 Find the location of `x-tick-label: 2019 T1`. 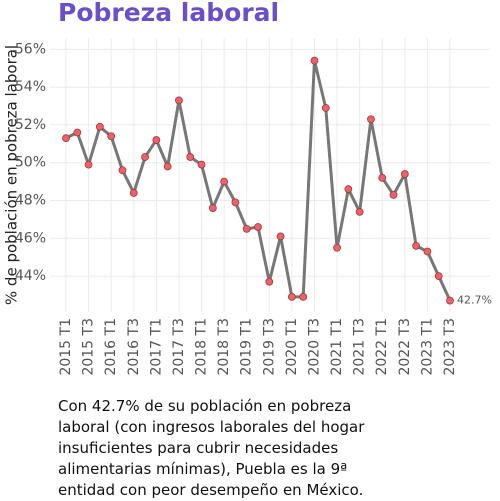

x-tick-label: 2019 T1 is located at coordinates (247, 347).